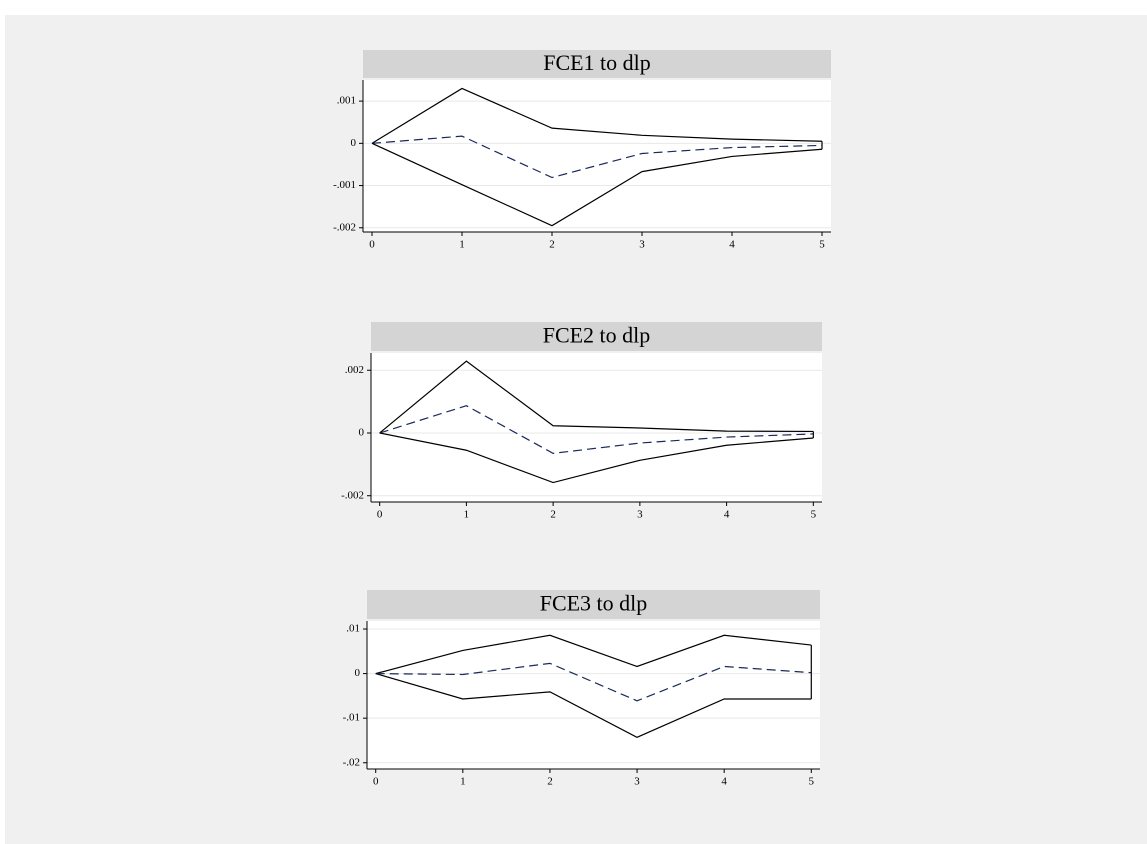  What do you see at coordinates (344, 185) in the screenshot?
I see `y-tick-label: -.001` at bounding box center [344, 185].